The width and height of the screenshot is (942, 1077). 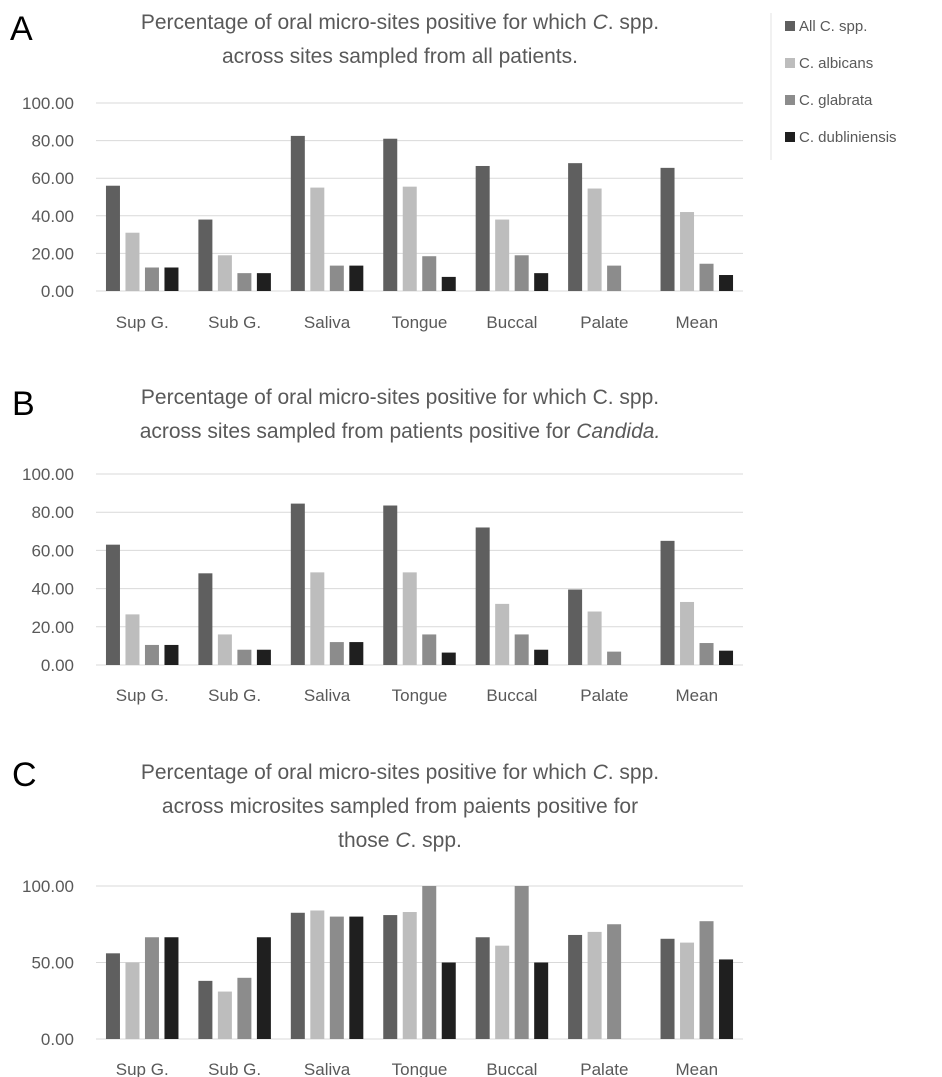 What do you see at coordinates (790, 26) in the screenshot?
I see `legend-swatch-all` at bounding box center [790, 26].